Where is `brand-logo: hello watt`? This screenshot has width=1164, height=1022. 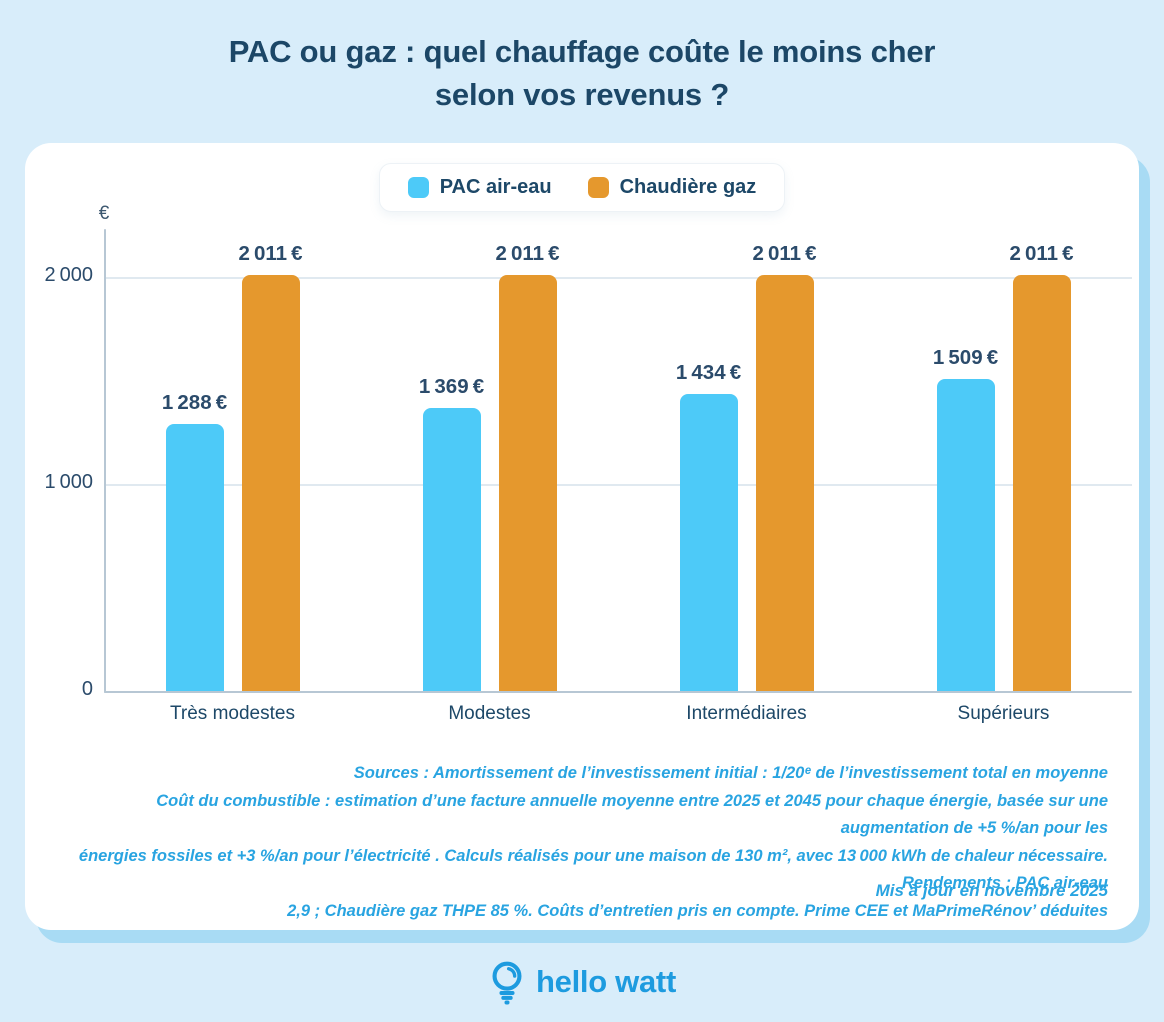 brand-logo: hello watt is located at coordinates (582, 982).